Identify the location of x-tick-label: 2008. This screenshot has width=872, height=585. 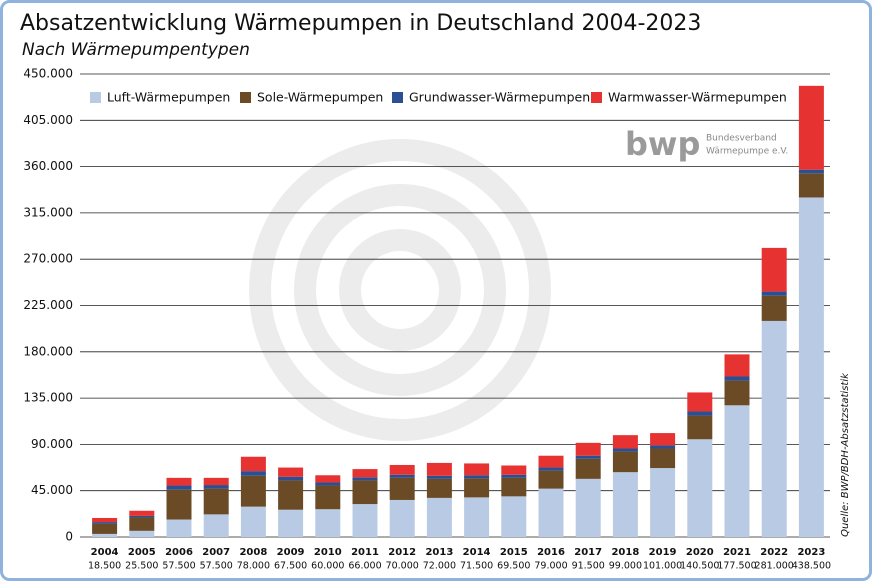
(253, 552).